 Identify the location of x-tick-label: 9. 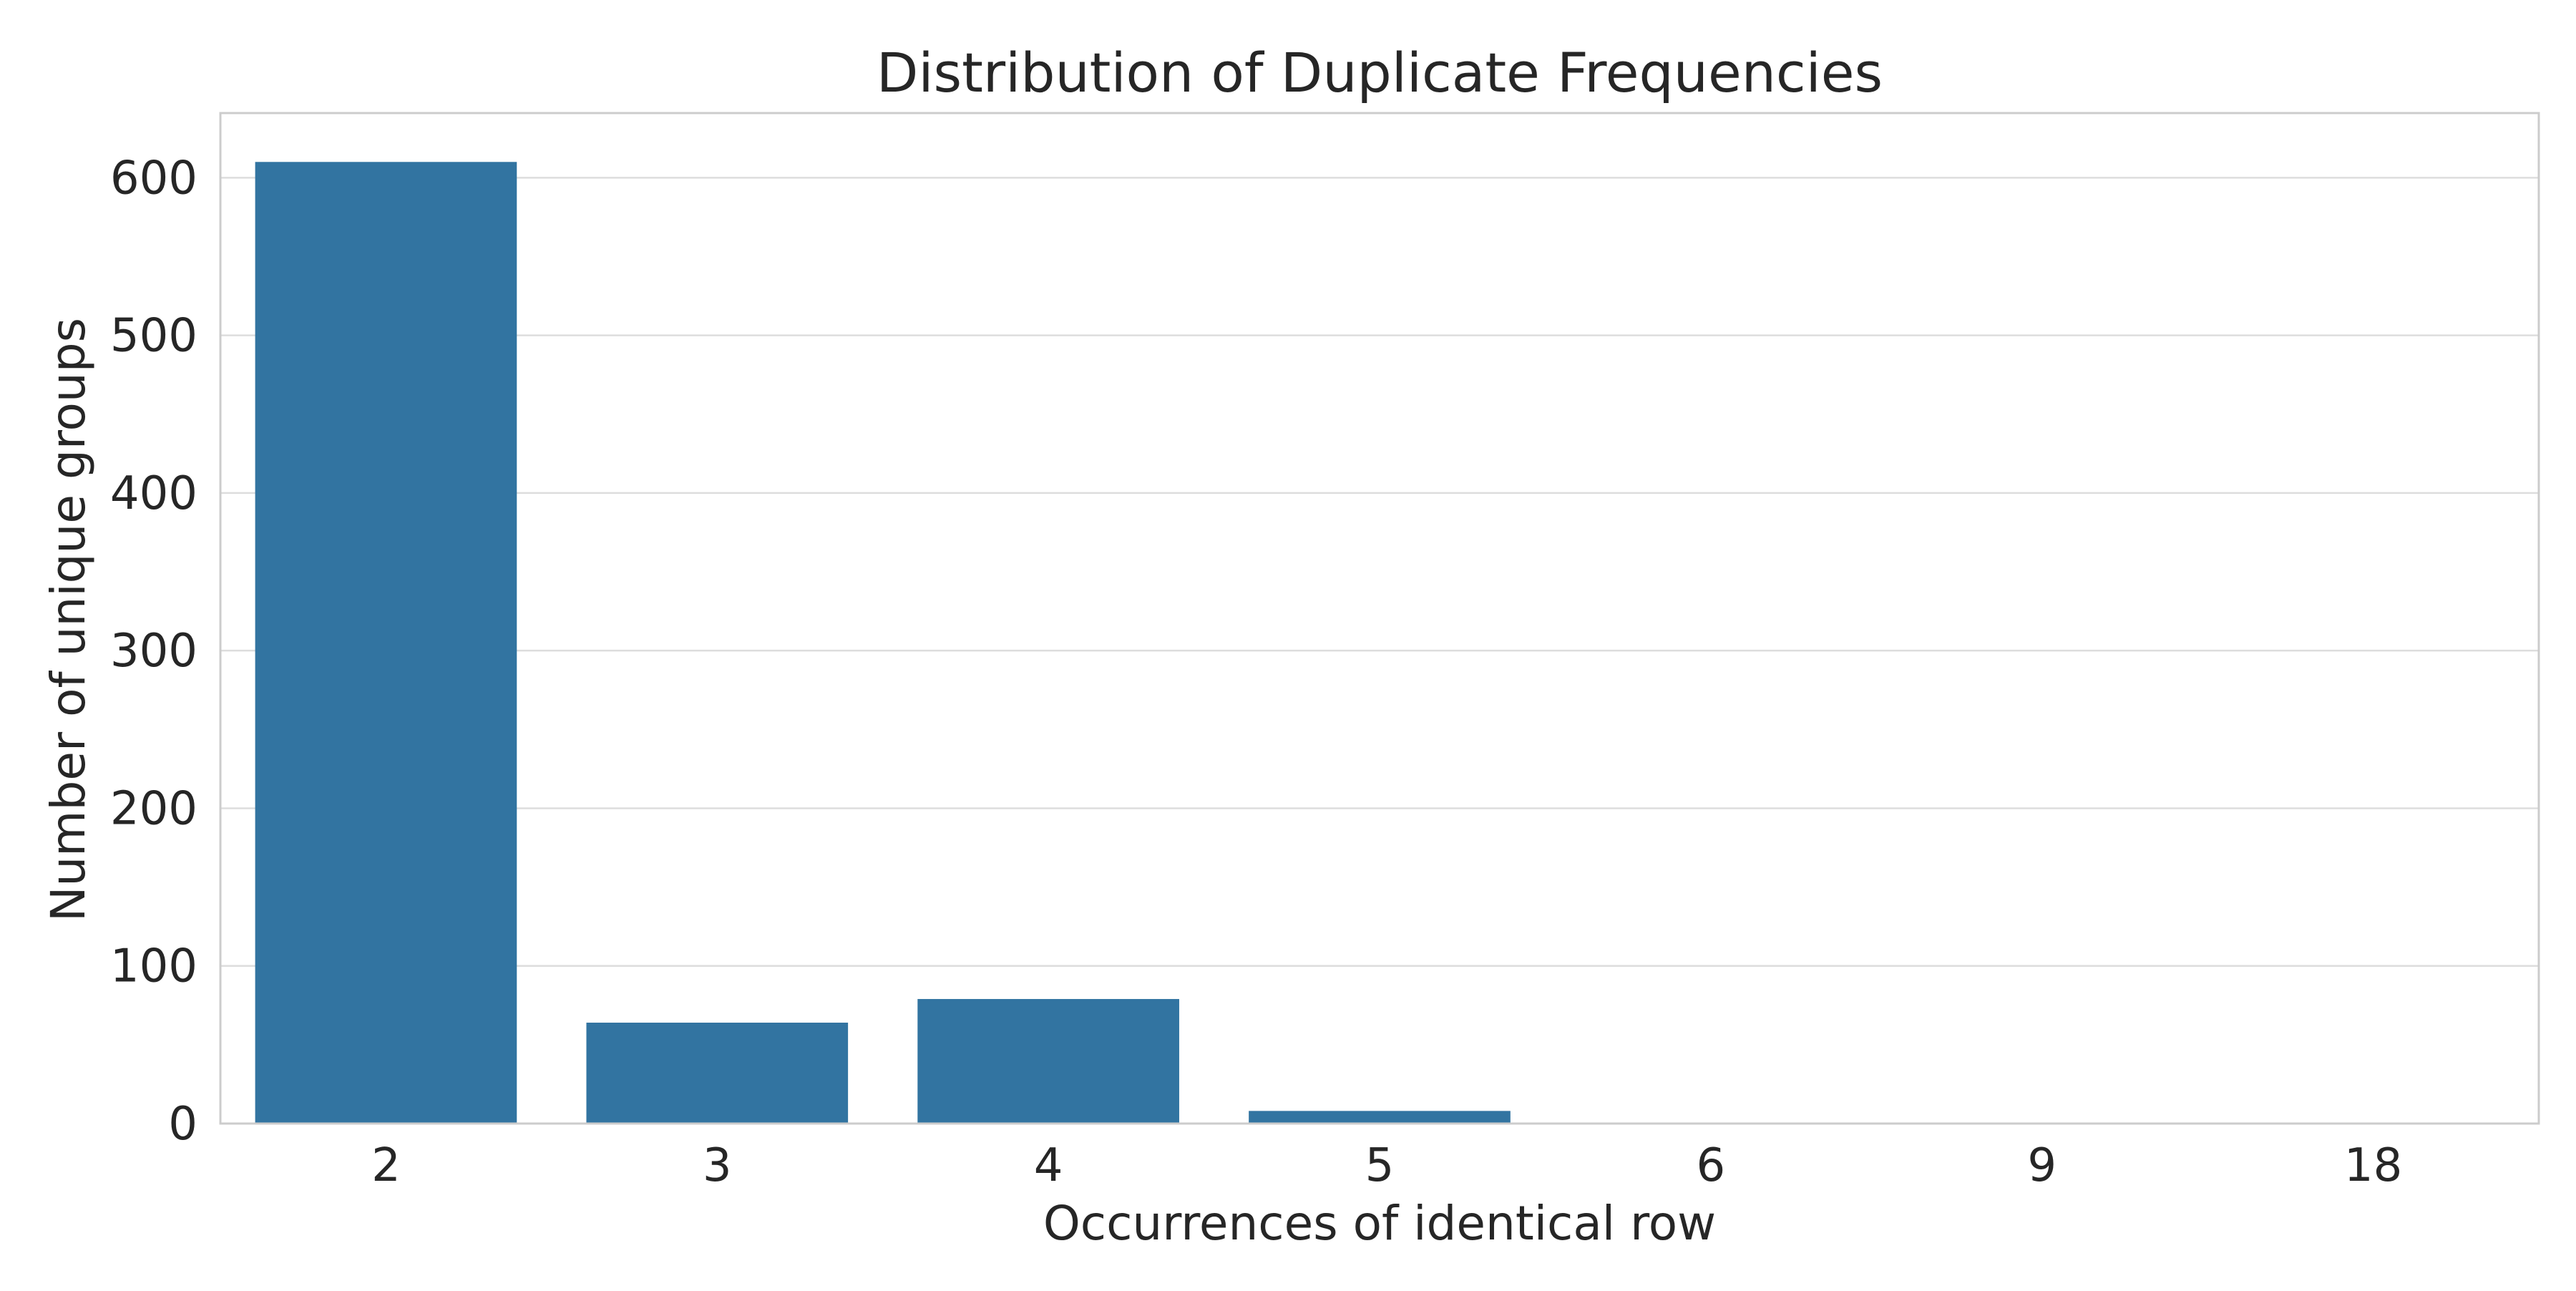
(2042, 1165).